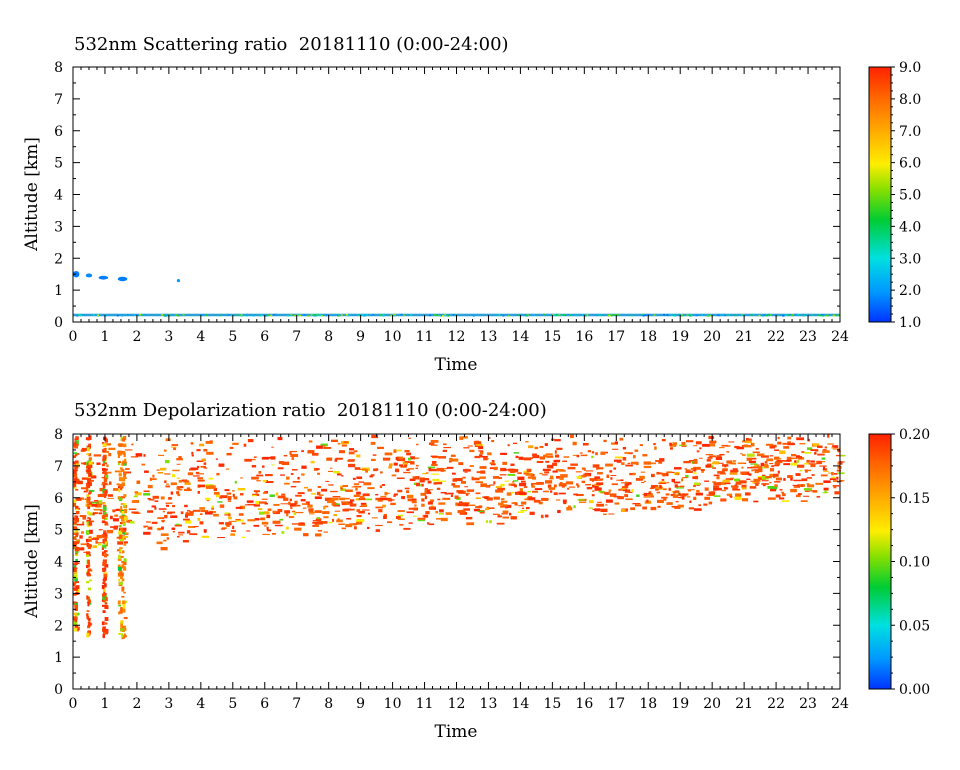  Describe the element at coordinates (32, 561) in the screenshot. I see `y-axis-label: Altitude [km]` at that location.